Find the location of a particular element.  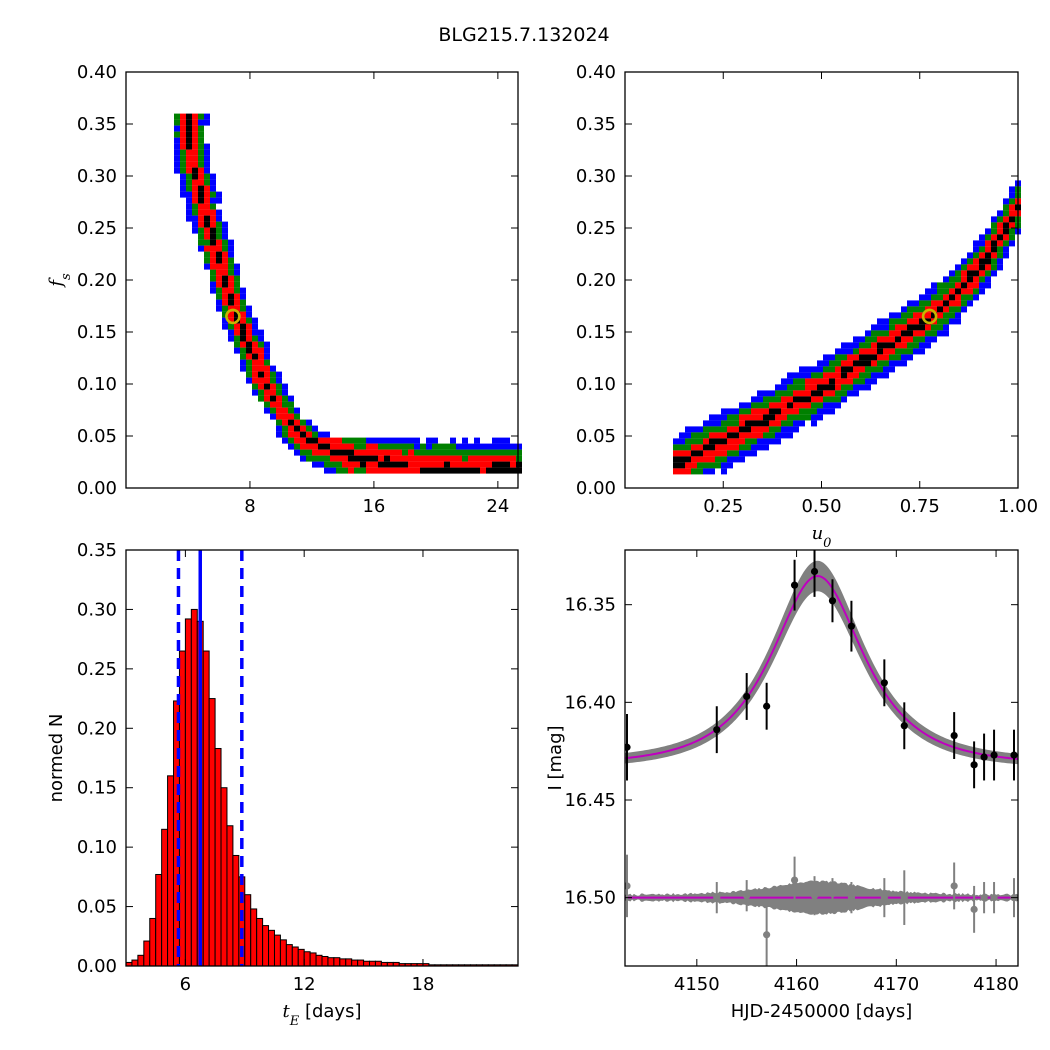

residual-point is located at coordinates (767, 935).